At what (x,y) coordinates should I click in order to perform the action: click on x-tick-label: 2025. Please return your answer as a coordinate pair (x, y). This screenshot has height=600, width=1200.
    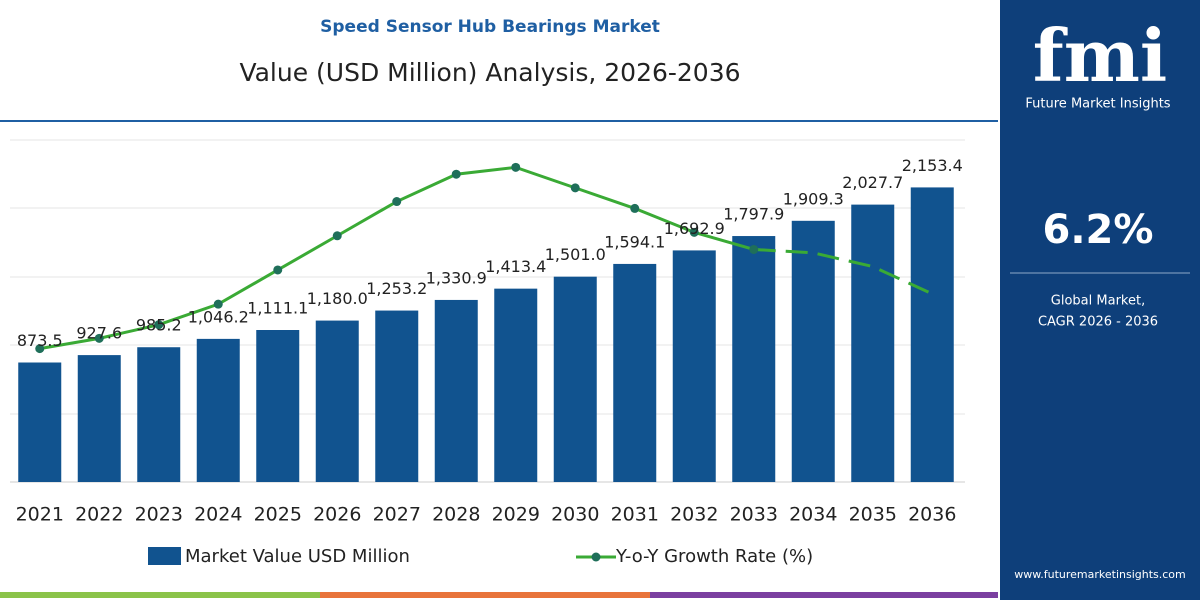
    Looking at the image, I should click on (278, 515).